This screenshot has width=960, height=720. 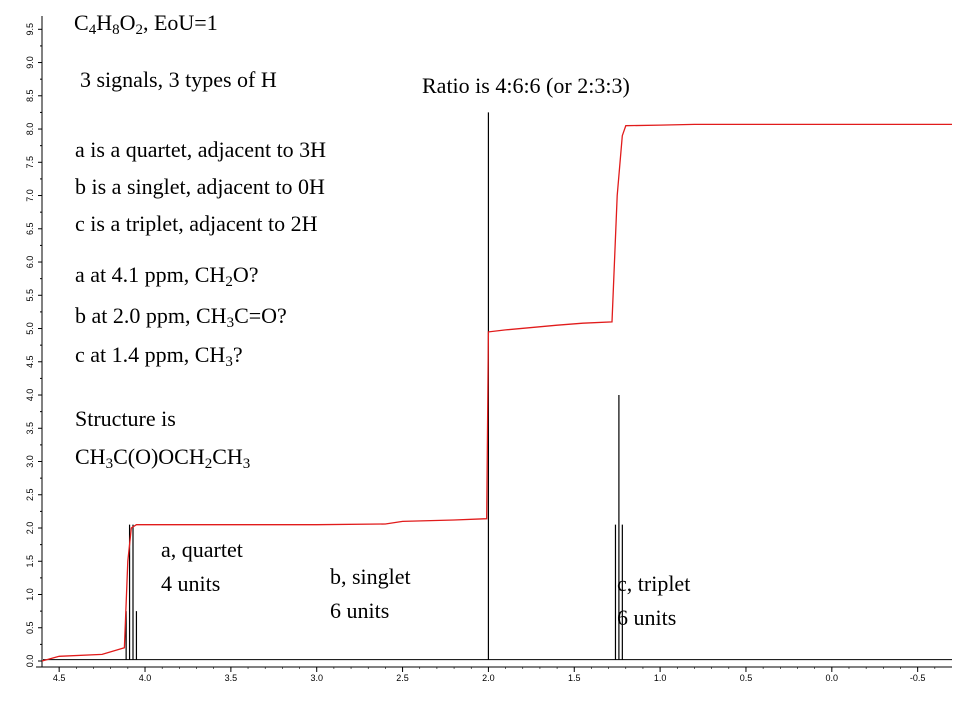 What do you see at coordinates (200, 186) in the screenshot?
I see `multiplicity-b: b is a singlet, adjacent to 0H` at bounding box center [200, 186].